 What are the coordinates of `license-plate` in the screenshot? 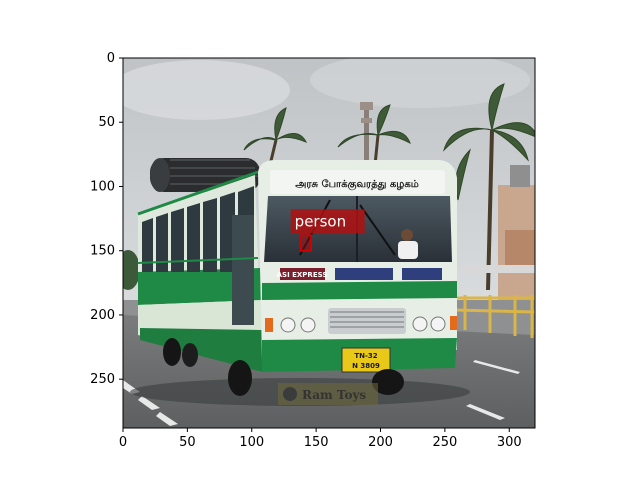 It's located at (366, 360).